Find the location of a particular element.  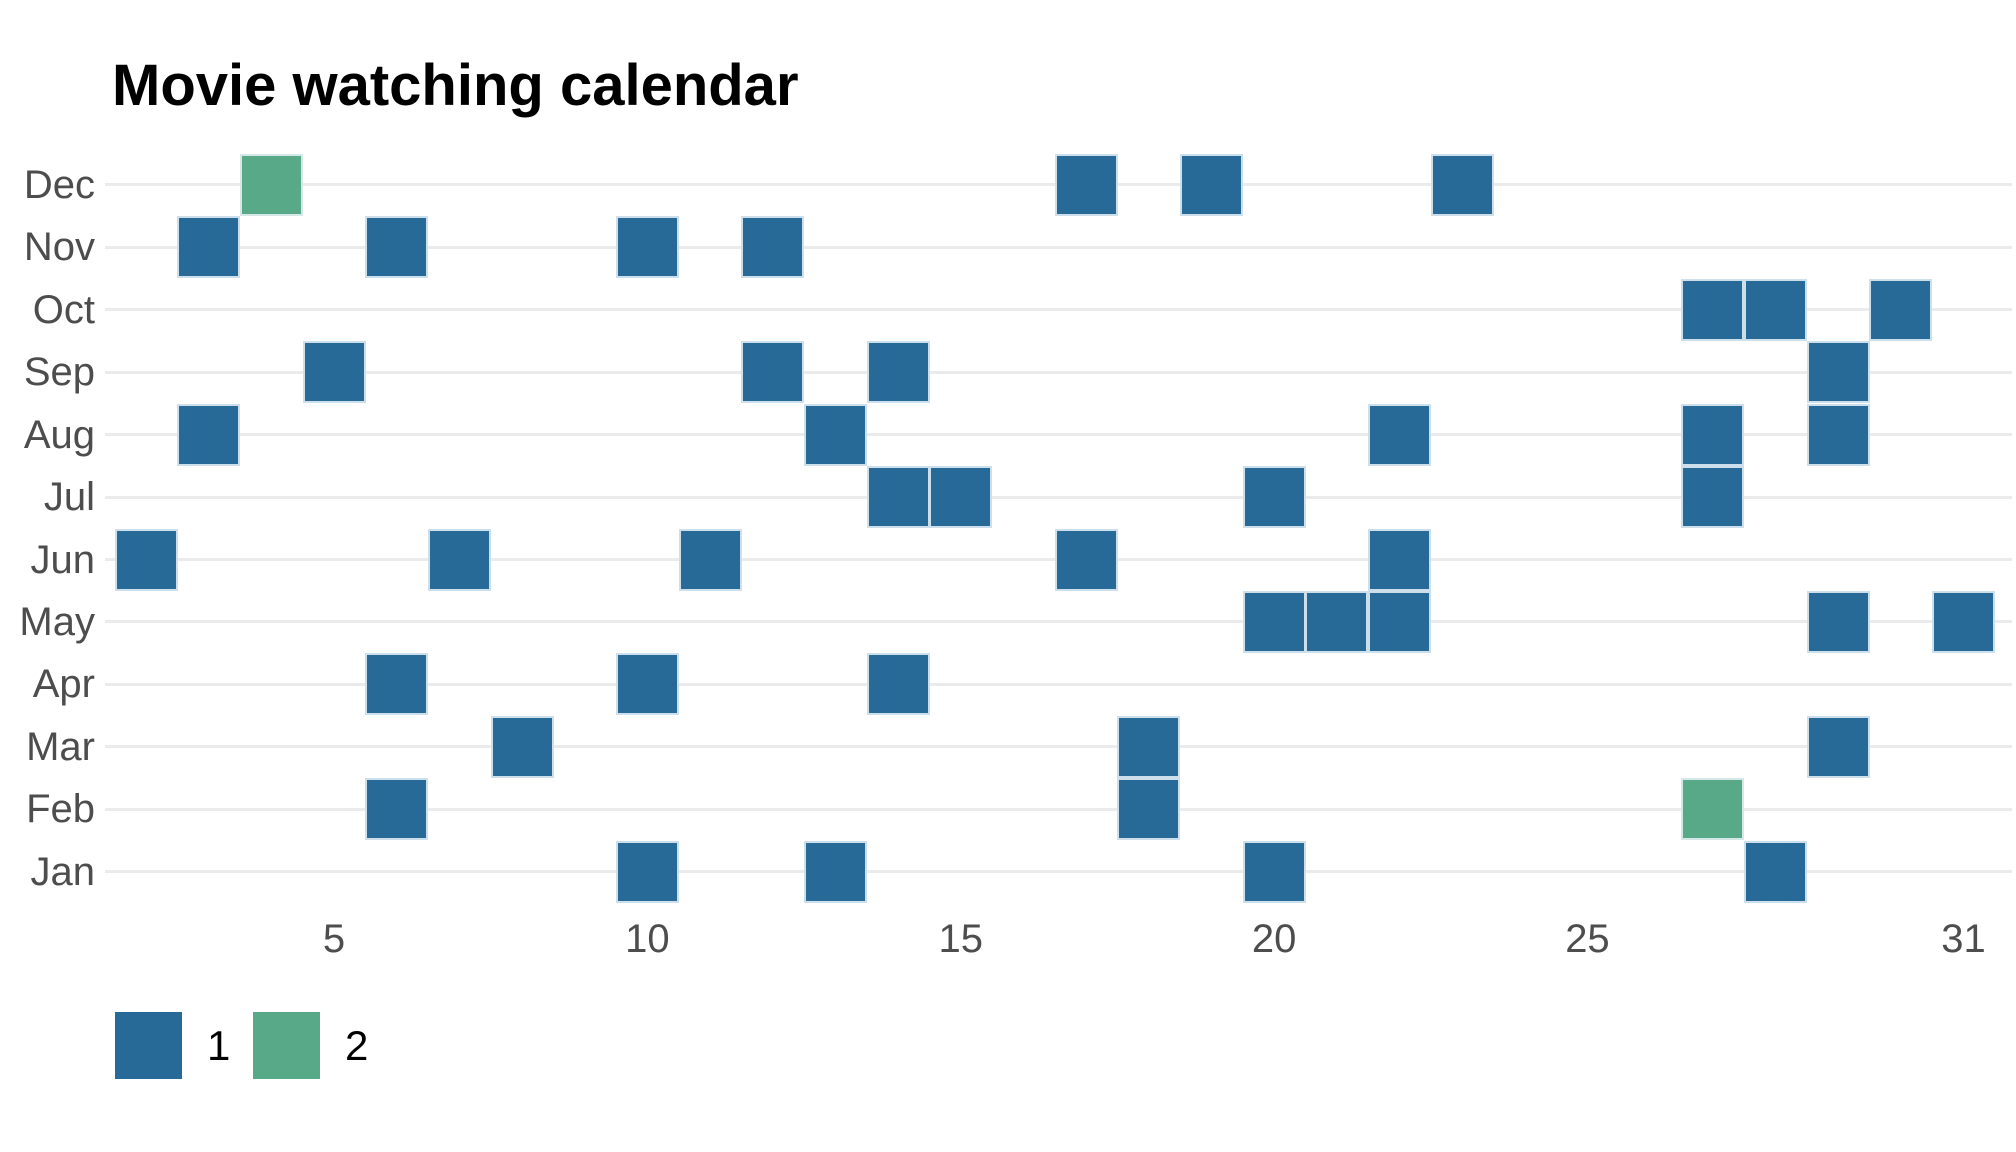

y-axis-label-may: May is located at coordinates (57, 621).